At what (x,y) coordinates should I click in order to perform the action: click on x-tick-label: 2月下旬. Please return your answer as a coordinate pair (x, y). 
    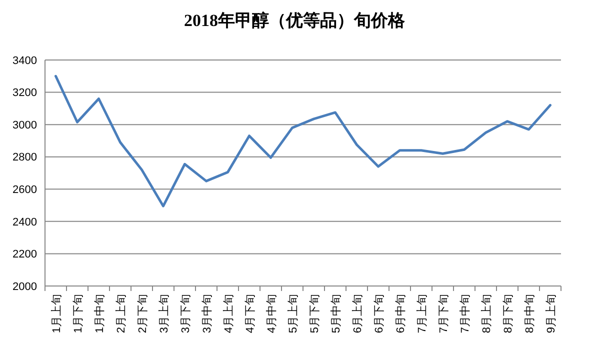
    Looking at the image, I should click on (142, 314).